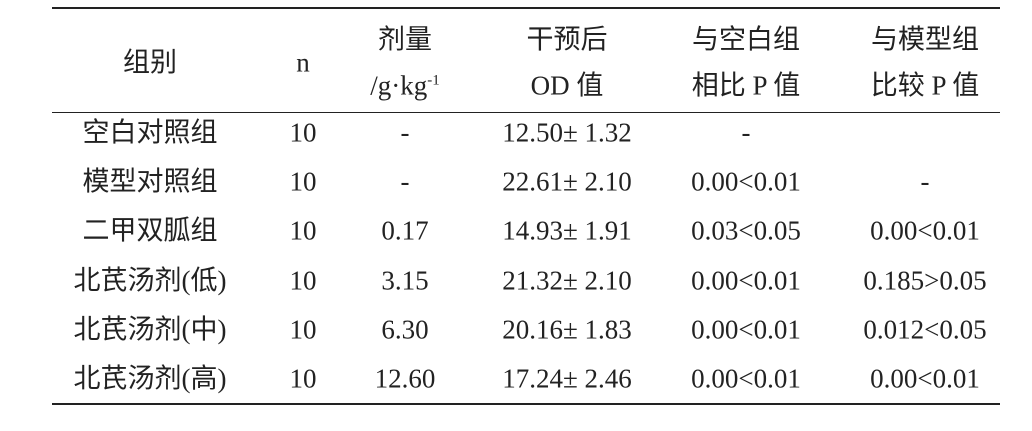 The width and height of the screenshot is (1032, 431). Describe the element at coordinates (746, 230) in the screenshot. I see `table-cell: 0.03<0.05` at that location.